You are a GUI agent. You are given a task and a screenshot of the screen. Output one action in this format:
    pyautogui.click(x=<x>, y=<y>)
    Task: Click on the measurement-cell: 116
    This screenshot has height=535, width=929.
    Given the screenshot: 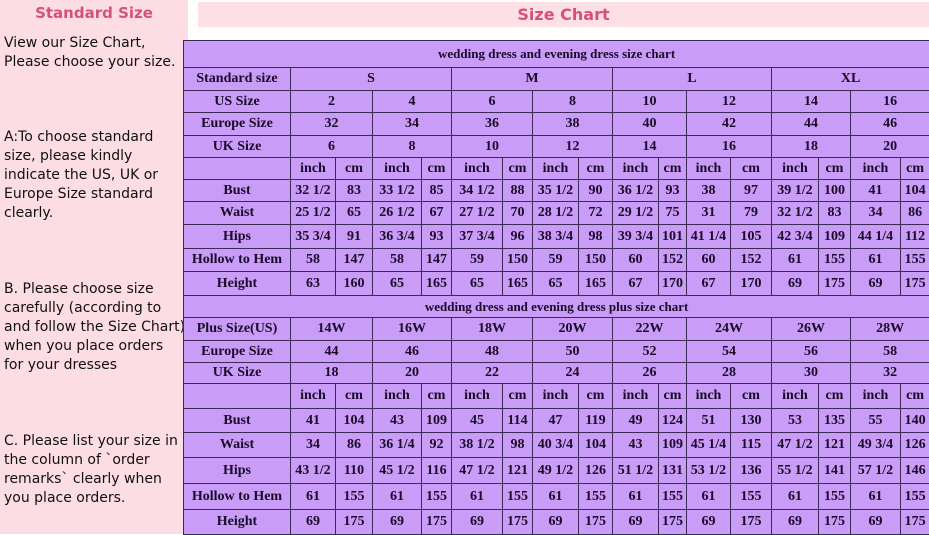 What is the action you would take?
    pyautogui.click(x=437, y=471)
    